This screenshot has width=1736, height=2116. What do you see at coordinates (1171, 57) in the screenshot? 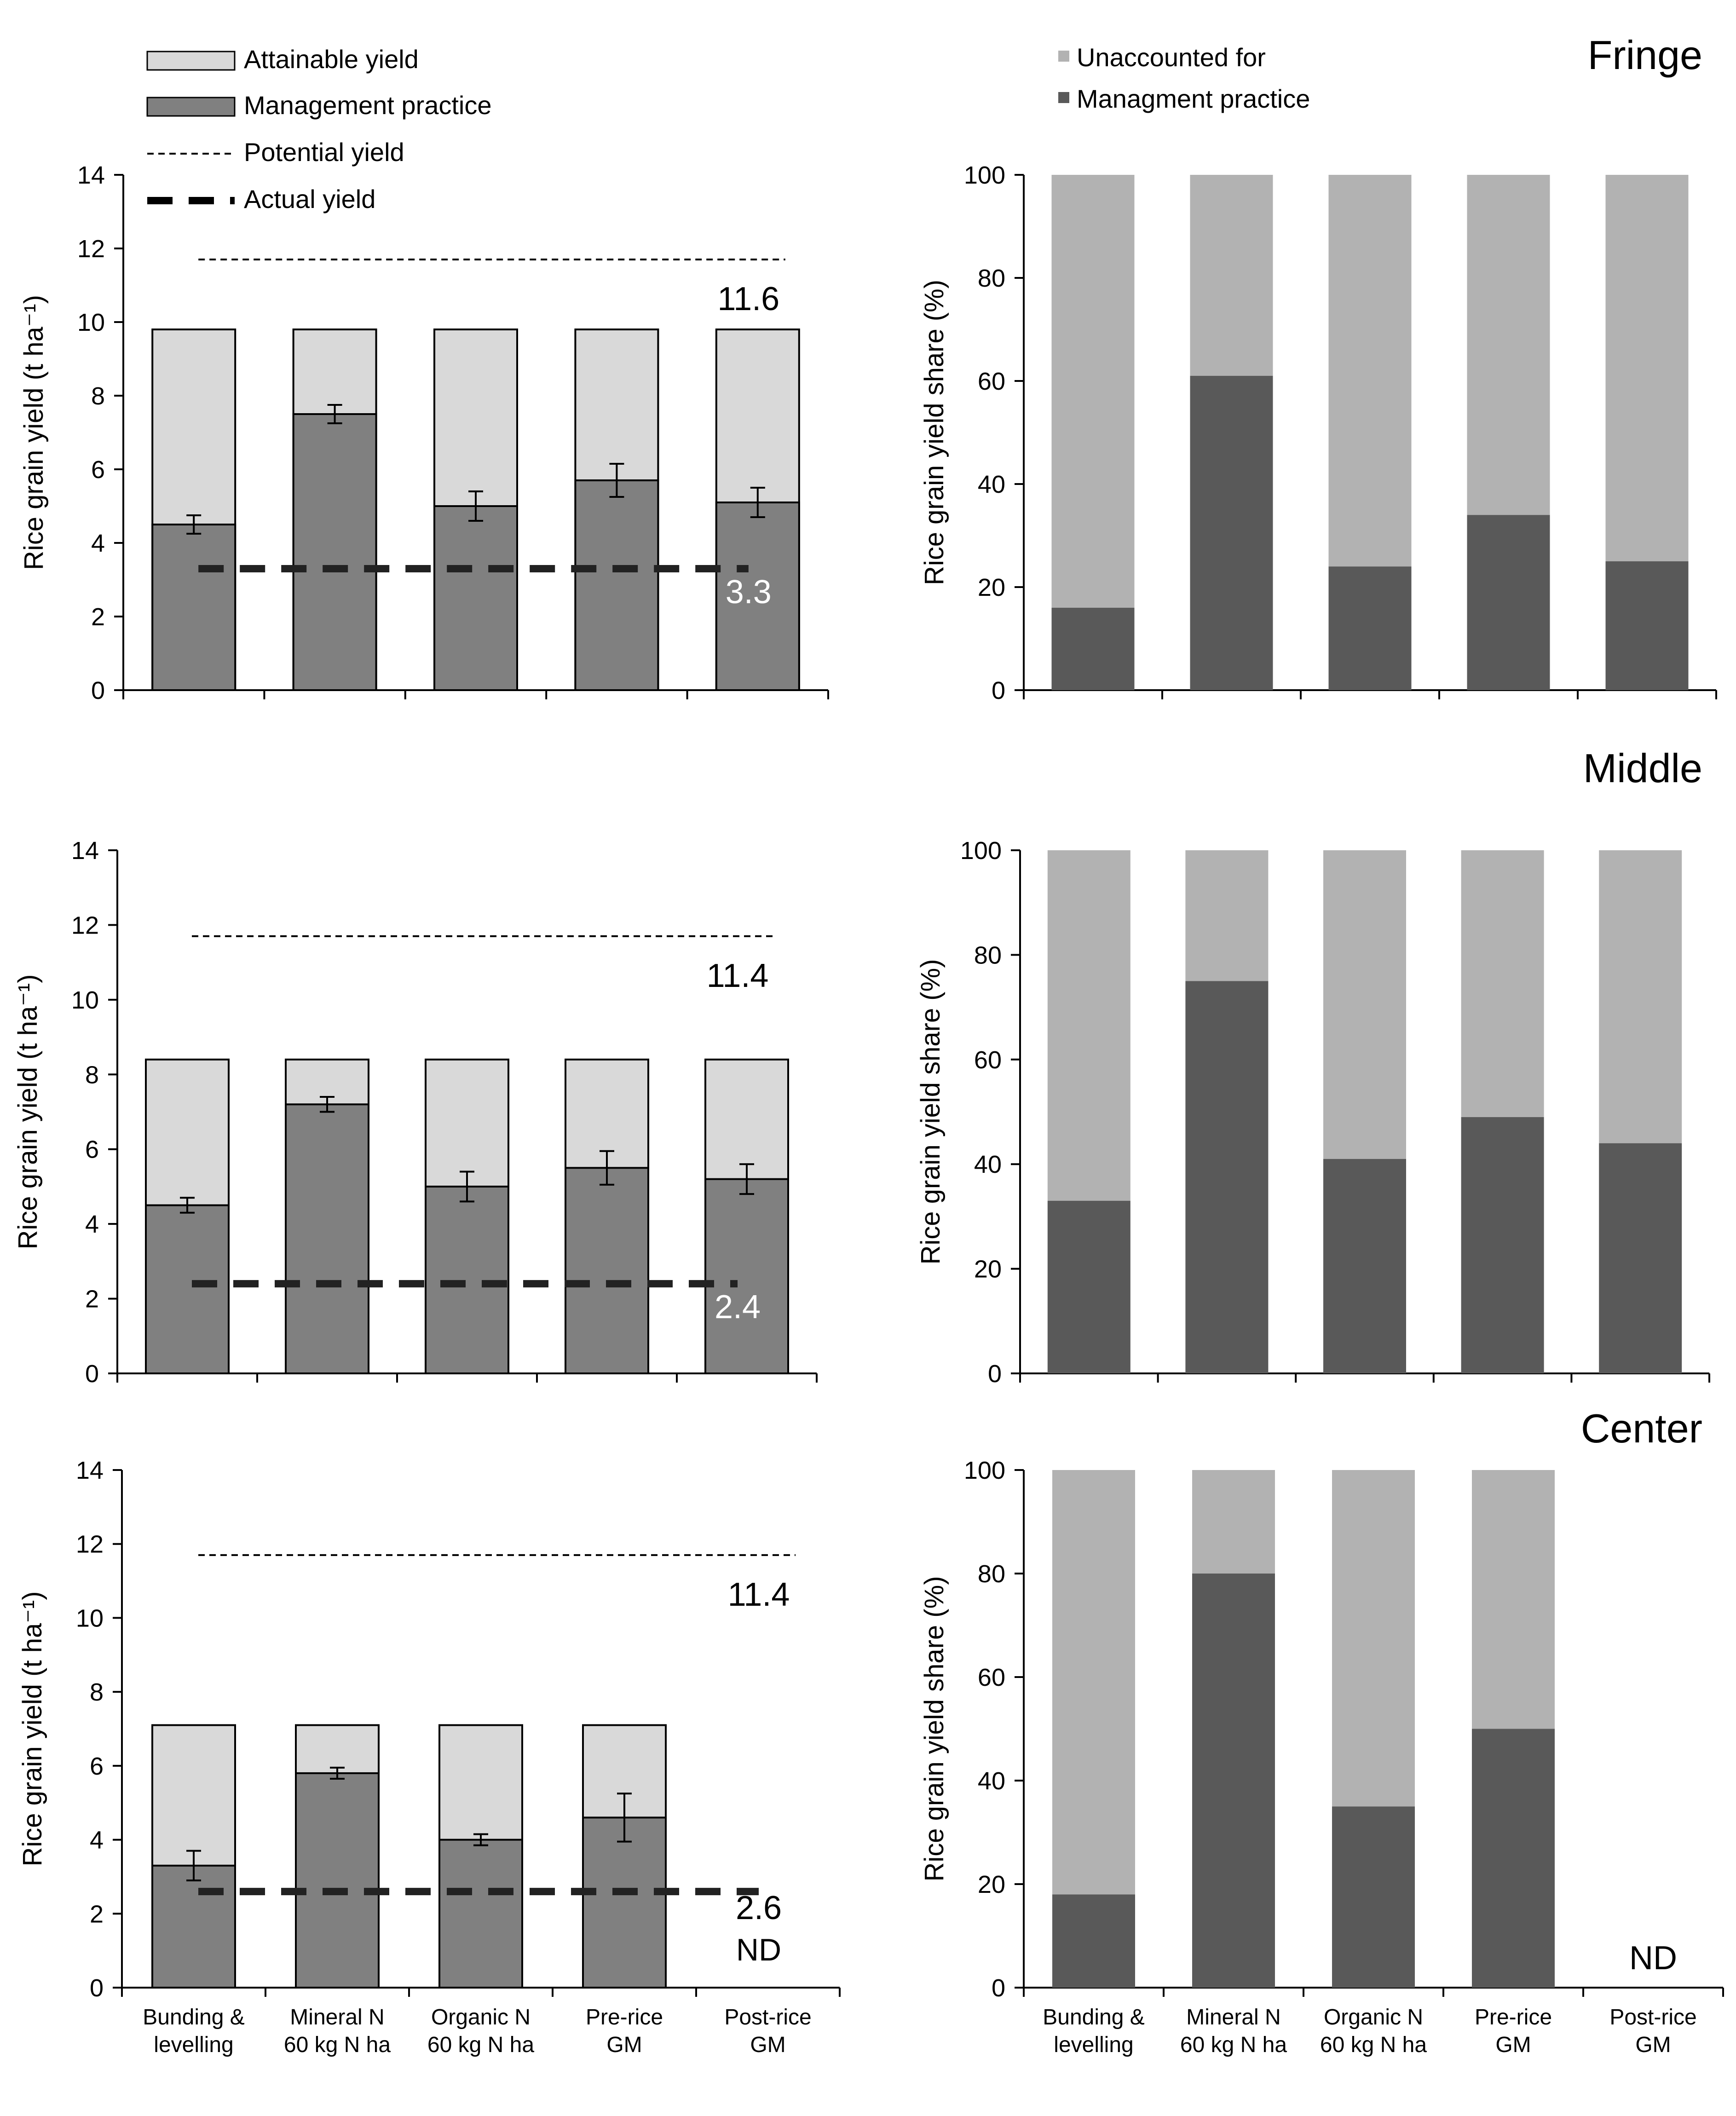
I see `legend-unaccounted-label: Unaccounted for` at bounding box center [1171, 57].